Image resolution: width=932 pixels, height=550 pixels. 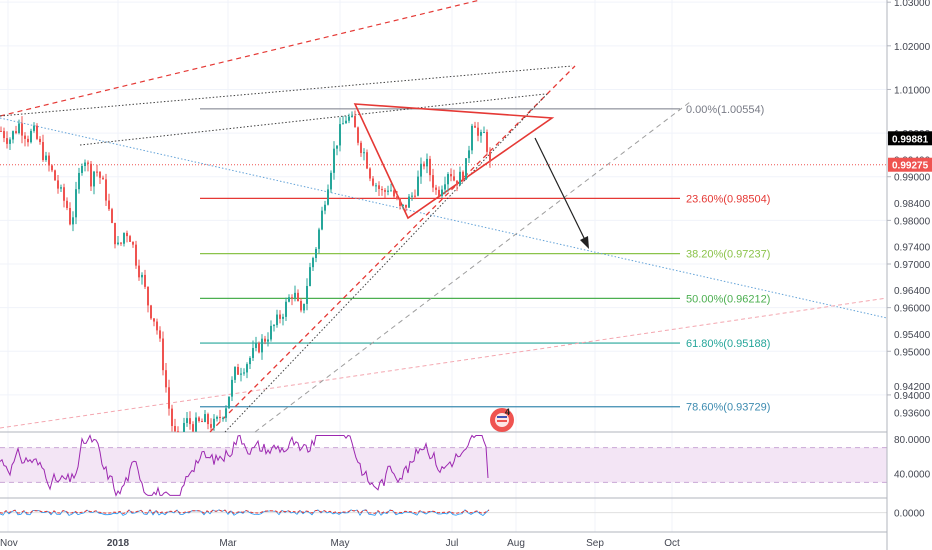 What do you see at coordinates (912, 440) in the screenshot?
I see `rsi-tick-label: 80.0000` at bounding box center [912, 440].